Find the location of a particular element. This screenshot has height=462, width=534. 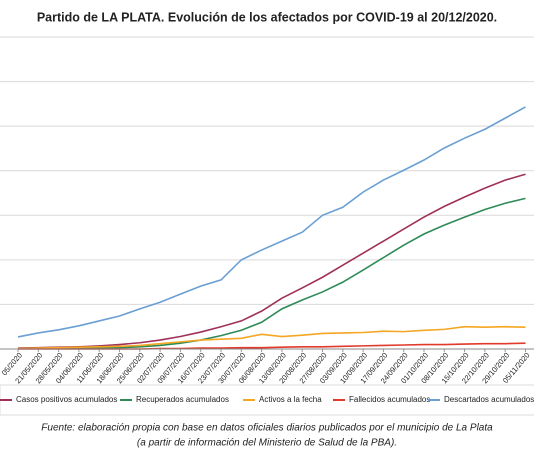

legend-label: Recuperados acumulados is located at coordinates (182, 399).